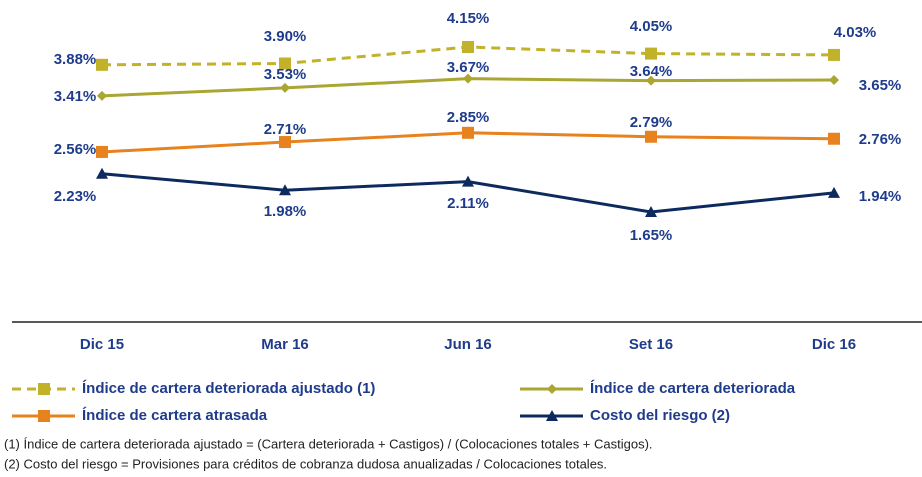  What do you see at coordinates (285, 36) in the screenshot?
I see `data-label: 3.90%` at bounding box center [285, 36].